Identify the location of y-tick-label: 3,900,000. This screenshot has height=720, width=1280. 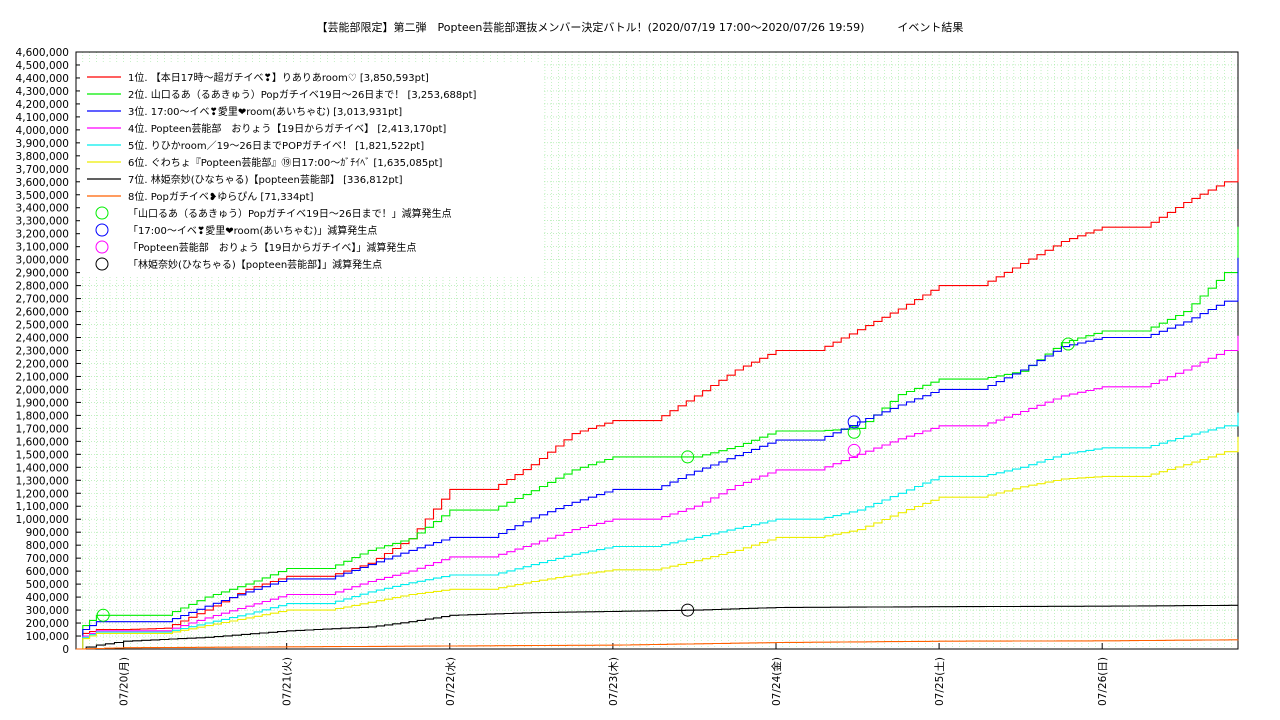
(42, 144).